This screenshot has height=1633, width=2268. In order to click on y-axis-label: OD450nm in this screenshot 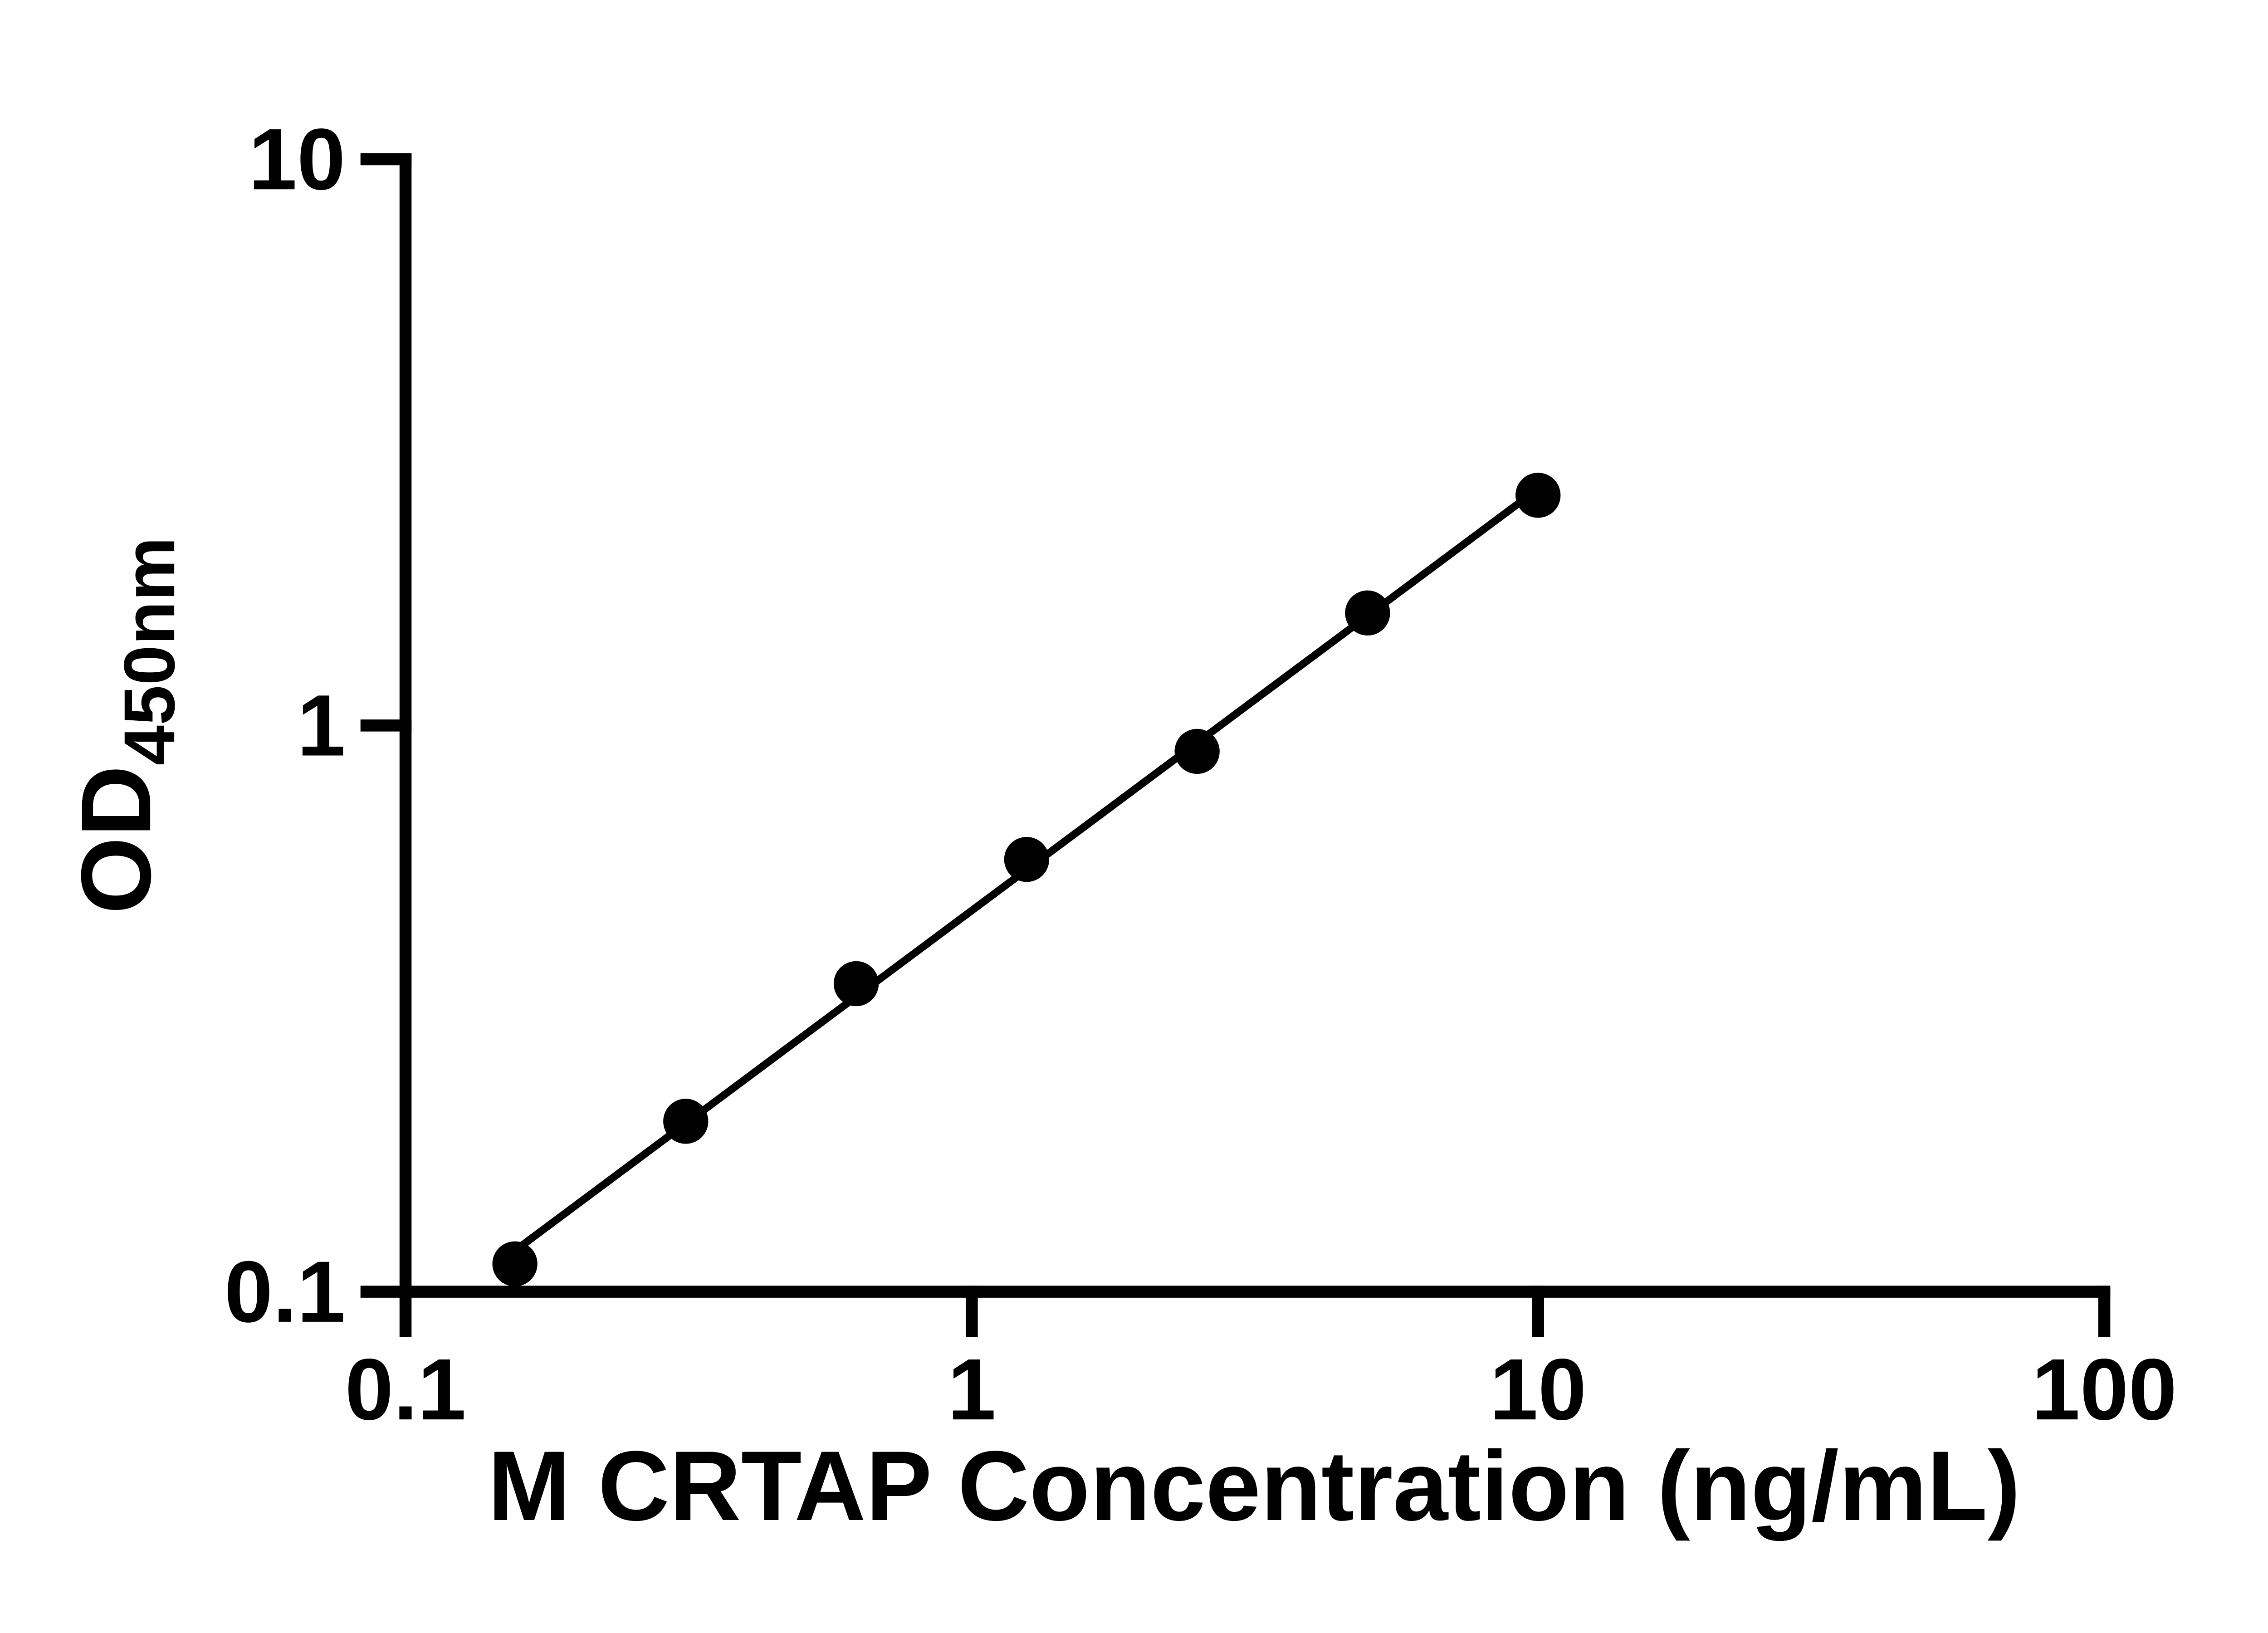, I will do `click(126, 725)`.